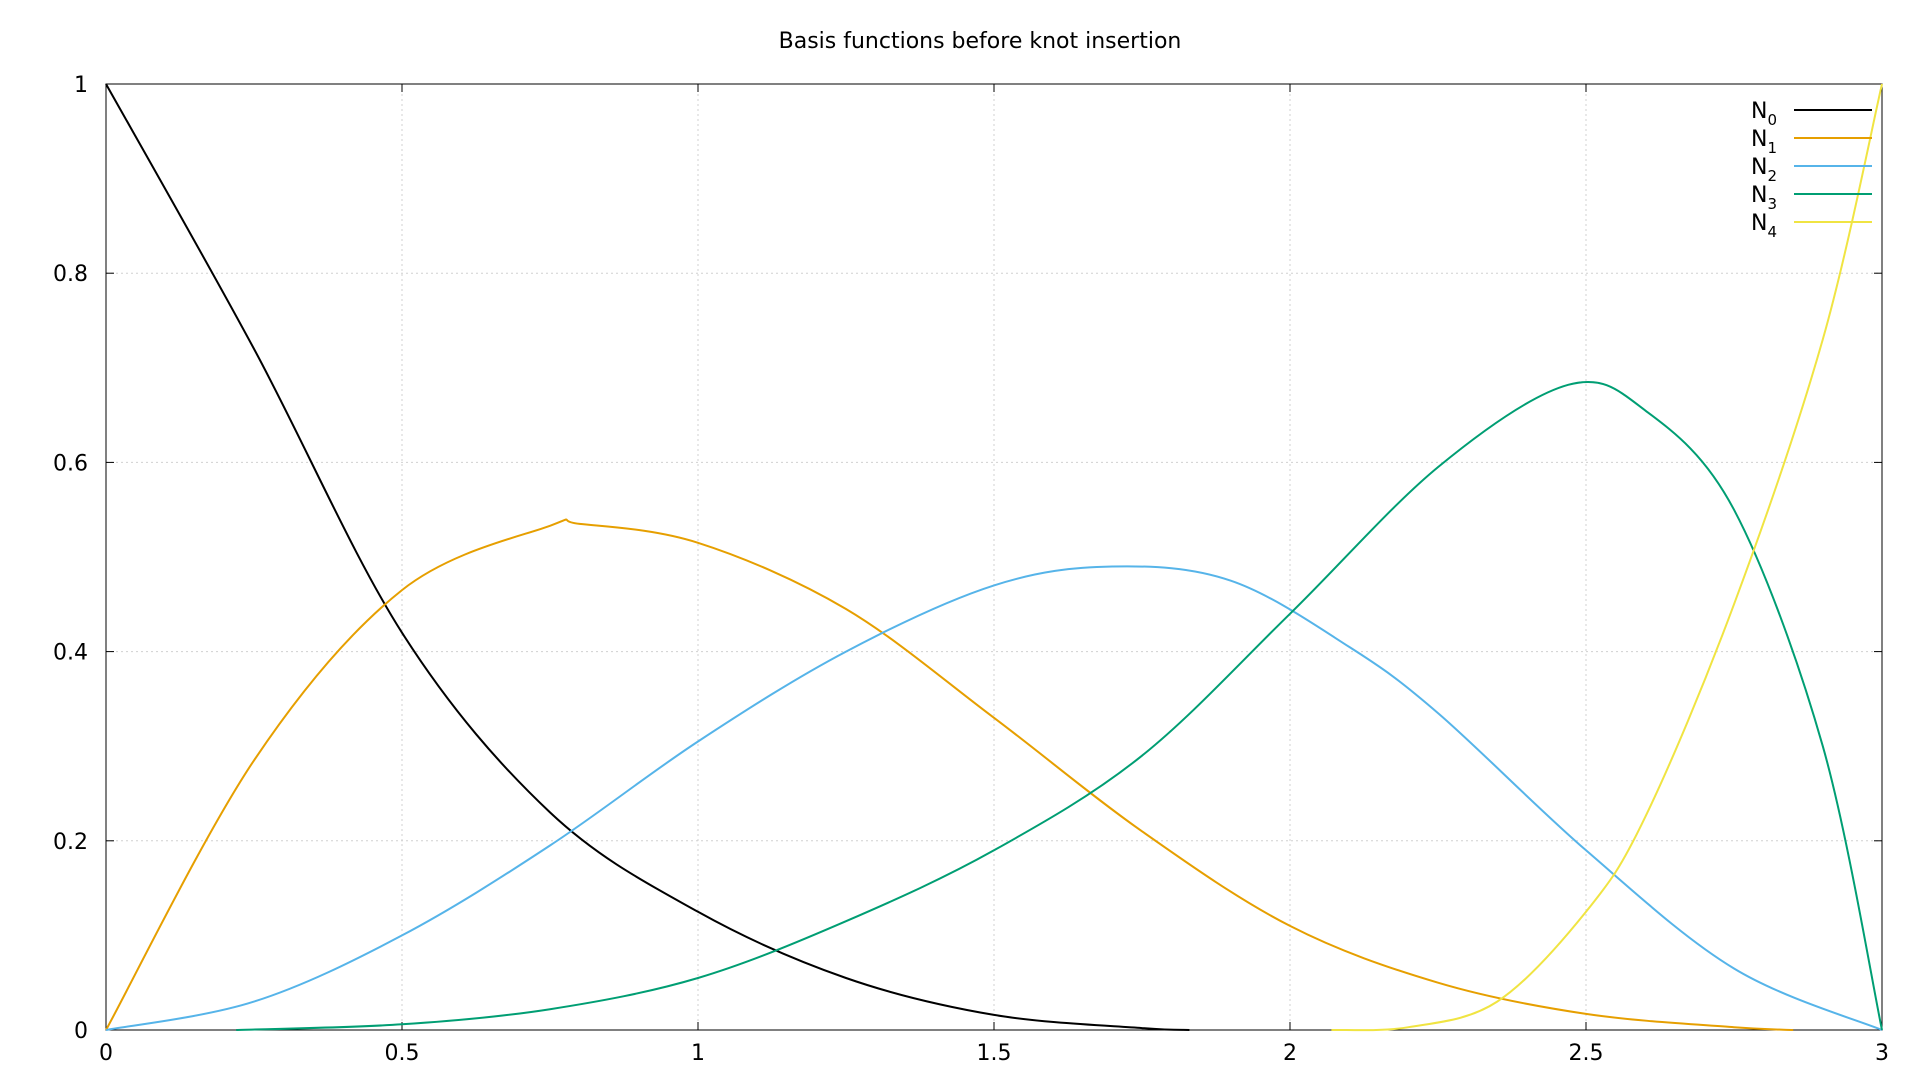 Image resolution: width=1920 pixels, height=1080 pixels. What do you see at coordinates (1764, 198) in the screenshot?
I see `legend-label-n3: N3` at bounding box center [1764, 198].